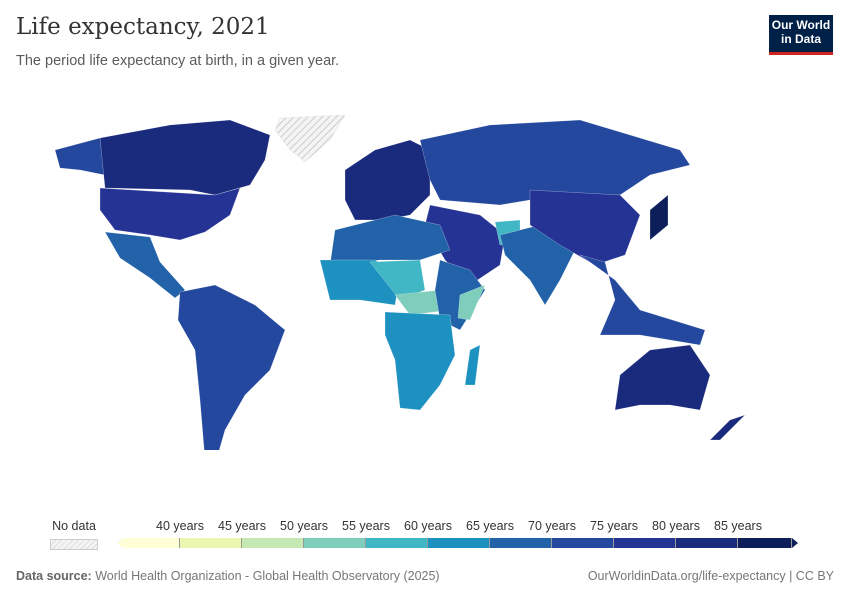  I want to click on legend-arrow-right, so click(795, 543).